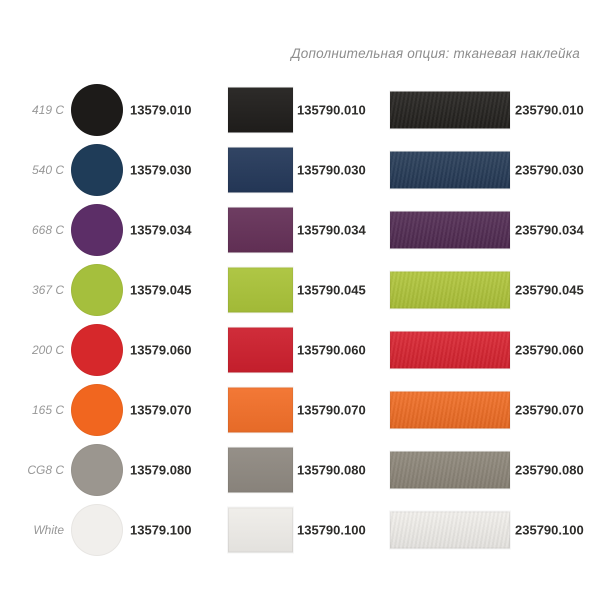 This screenshot has height=600, width=600. Describe the element at coordinates (549, 290) in the screenshot. I see `ribbon-code: 235790.045` at that location.